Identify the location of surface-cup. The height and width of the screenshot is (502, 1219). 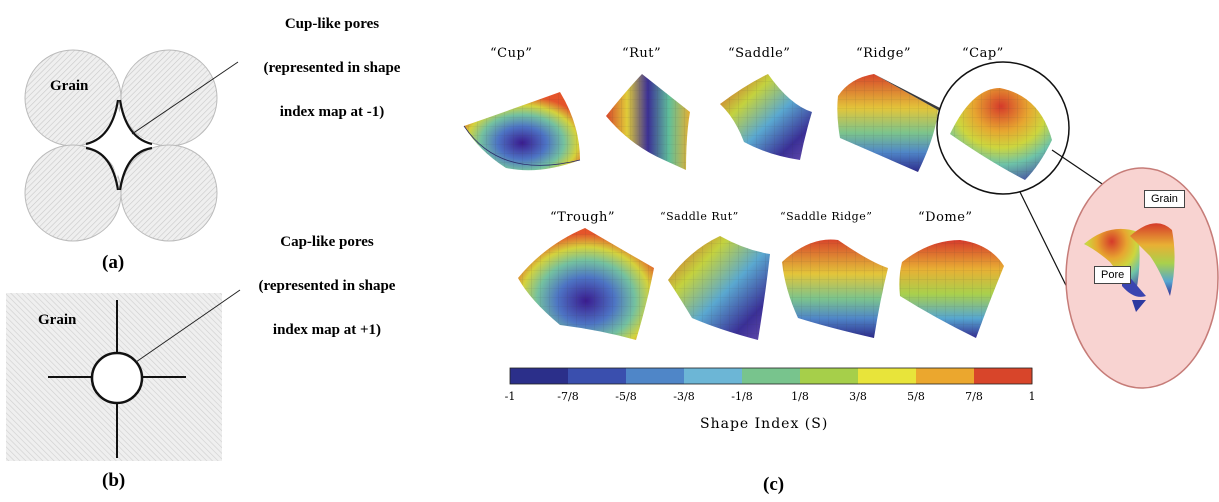
(522, 131).